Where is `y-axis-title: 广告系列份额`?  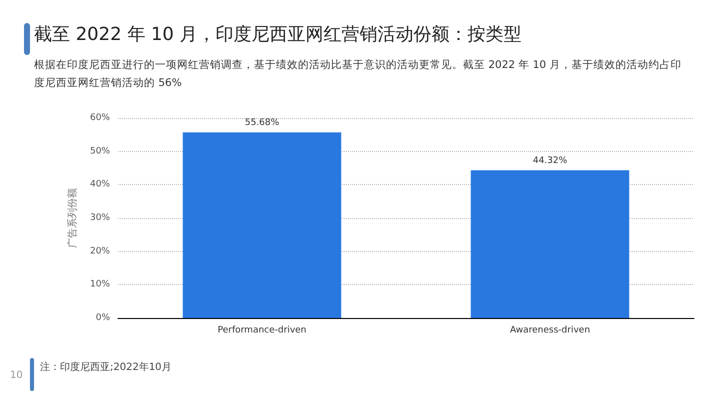
y-axis-title: 广告系列份额 is located at coordinates (72, 218).